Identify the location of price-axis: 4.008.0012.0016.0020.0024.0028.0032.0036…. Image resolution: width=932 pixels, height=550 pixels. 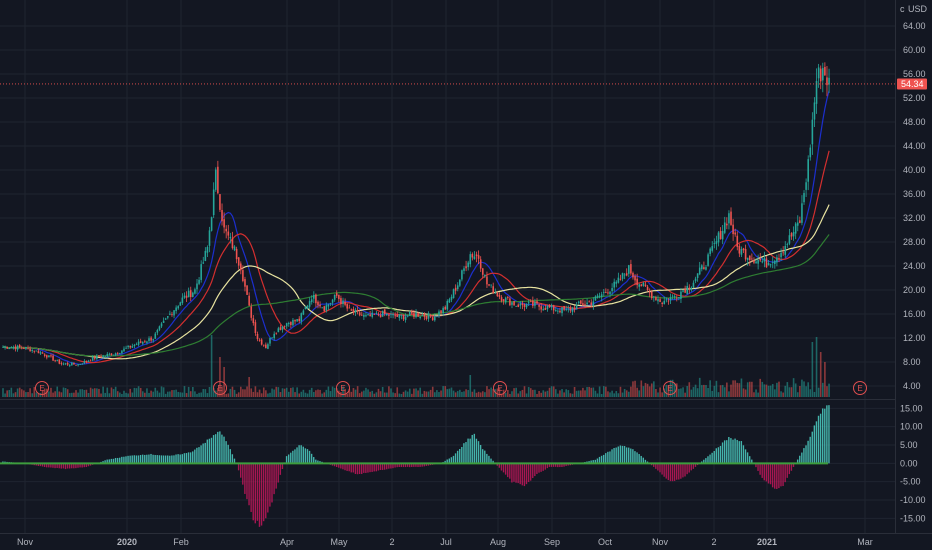
(914, 206).